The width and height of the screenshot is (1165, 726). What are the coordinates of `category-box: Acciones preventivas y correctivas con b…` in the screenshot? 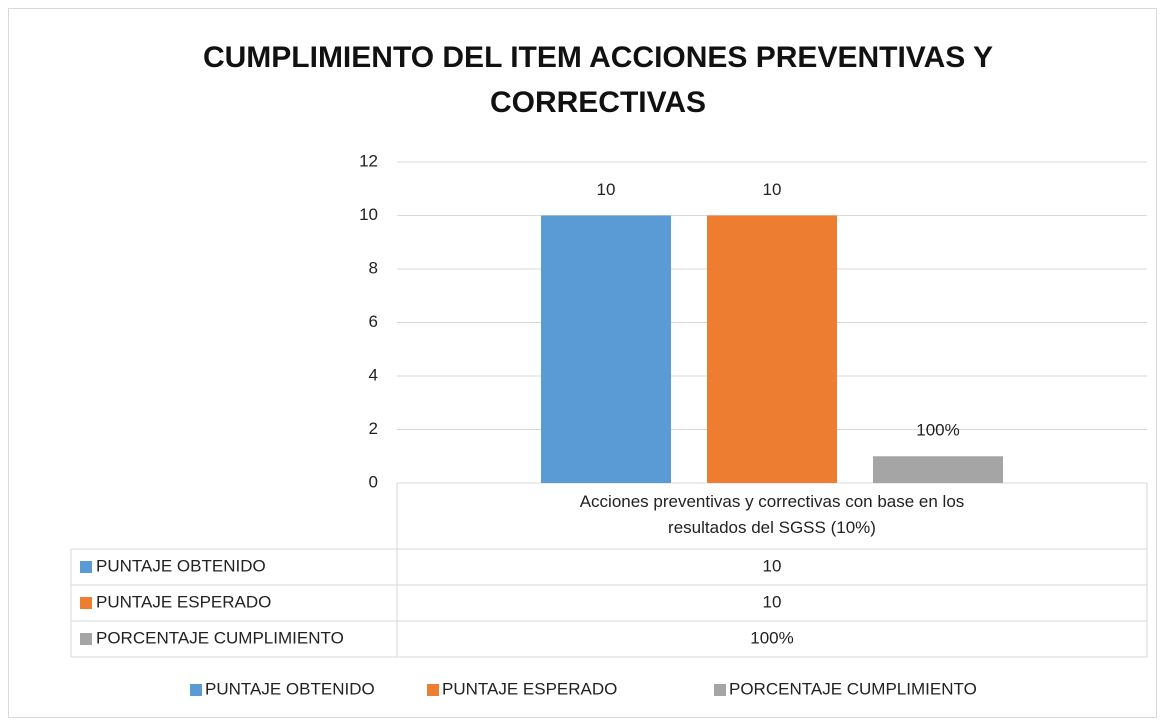 It's located at (772, 514).